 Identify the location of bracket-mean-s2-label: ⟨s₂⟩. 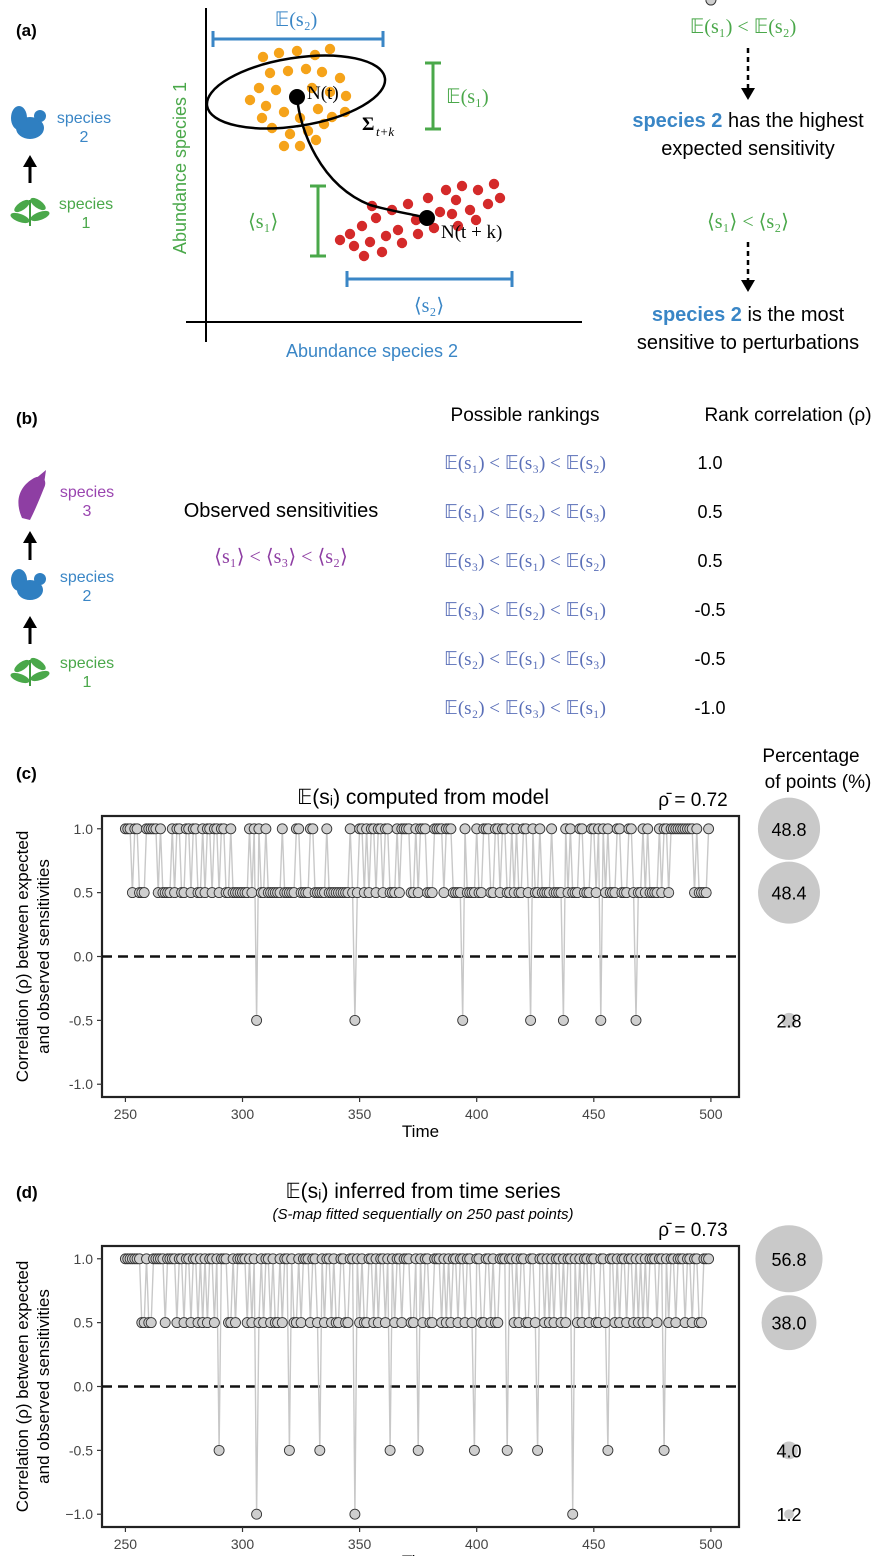
(429, 306).